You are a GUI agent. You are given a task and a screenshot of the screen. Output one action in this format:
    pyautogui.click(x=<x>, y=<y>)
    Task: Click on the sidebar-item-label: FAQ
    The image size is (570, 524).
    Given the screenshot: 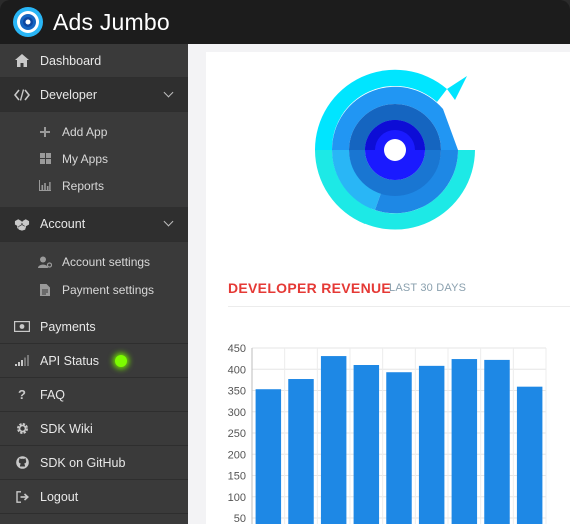 What is the action you would take?
    pyautogui.click(x=53, y=394)
    